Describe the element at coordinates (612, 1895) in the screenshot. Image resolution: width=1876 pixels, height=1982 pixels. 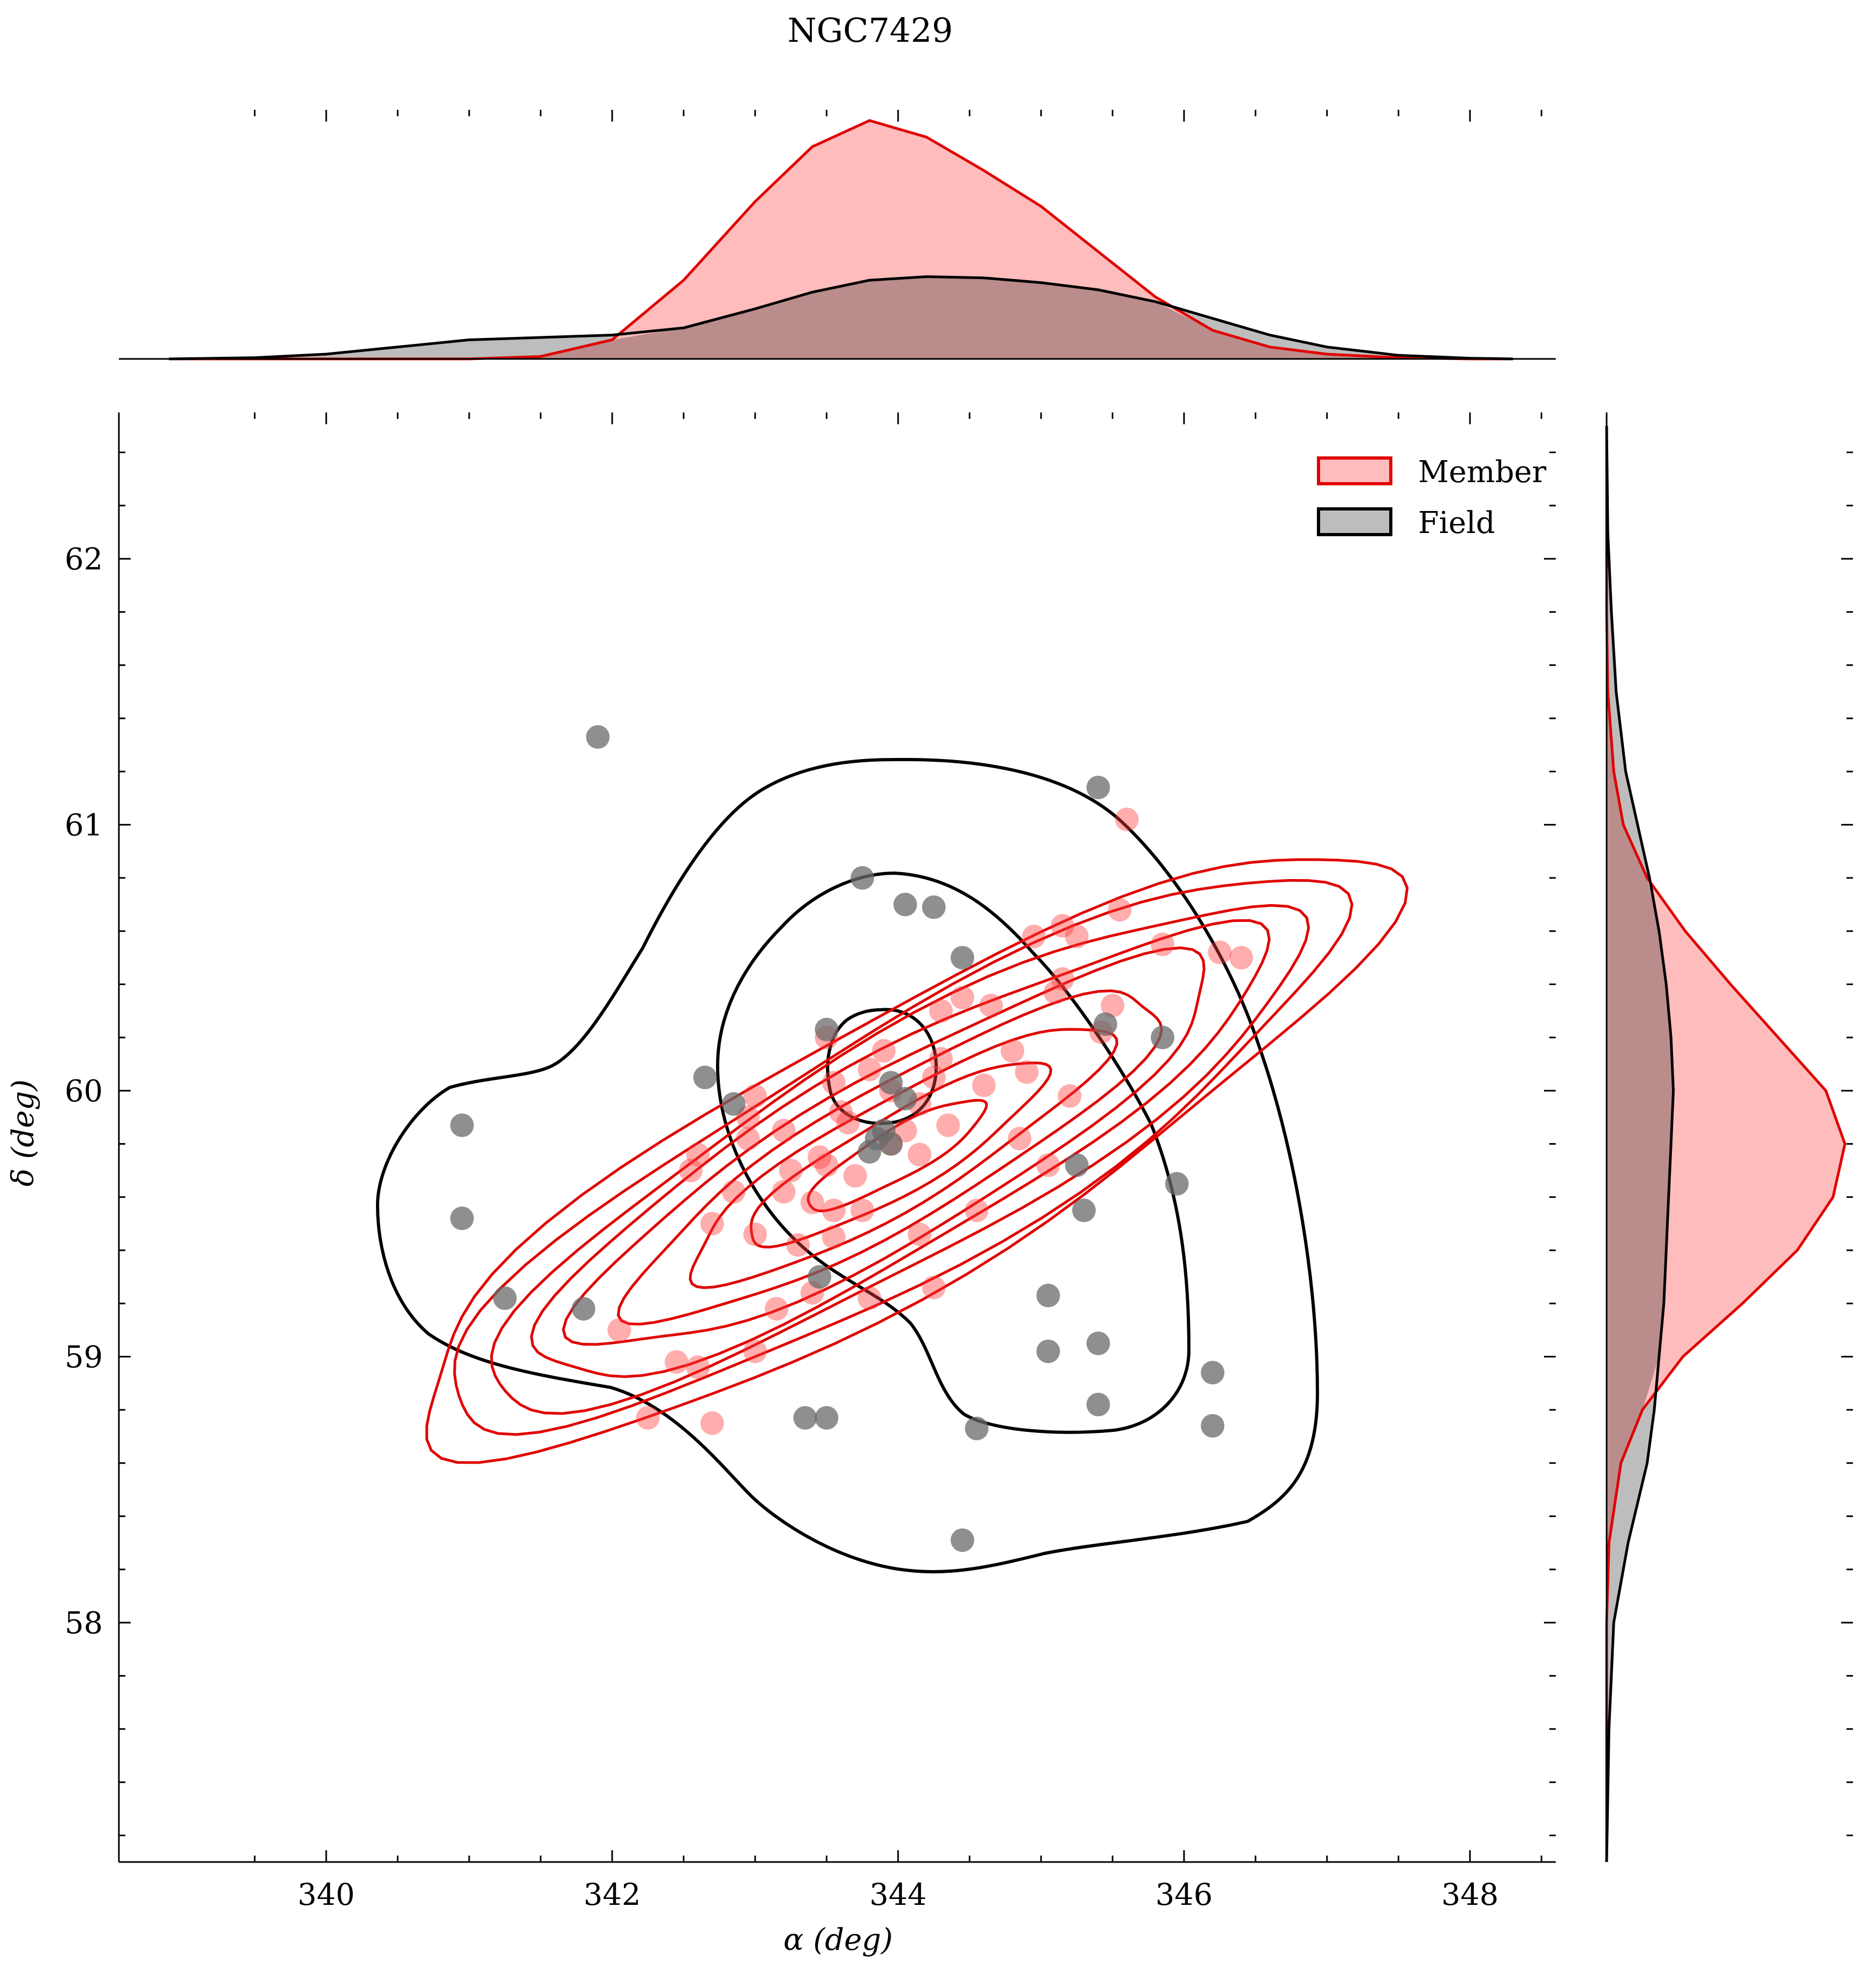
I see `x-tick-label: 342` at that location.